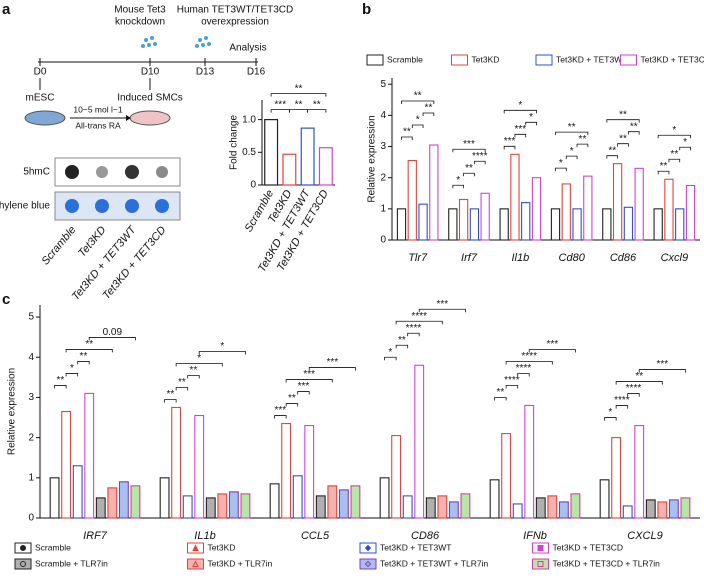 This screenshot has height=580, width=704. I want to click on x-tick-label: Cxcl9, so click(675, 258).